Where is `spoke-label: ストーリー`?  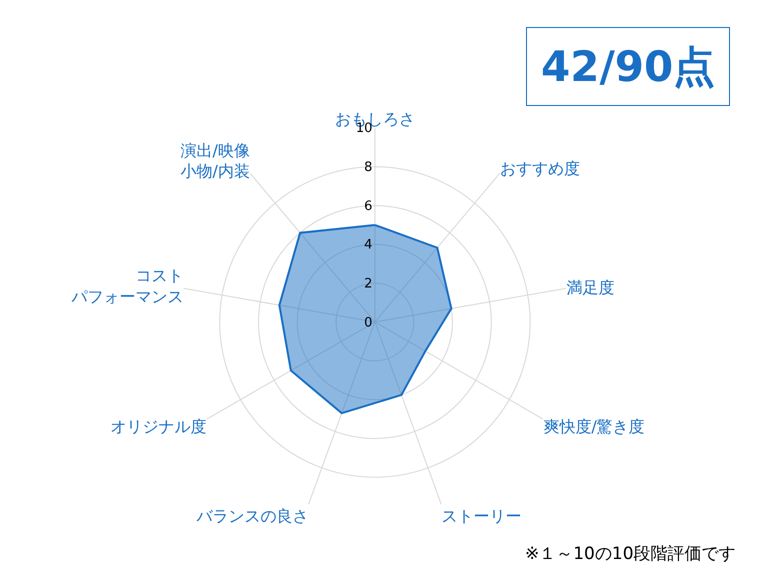
spoke-label: ストーリー is located at coordinates (481, 516).